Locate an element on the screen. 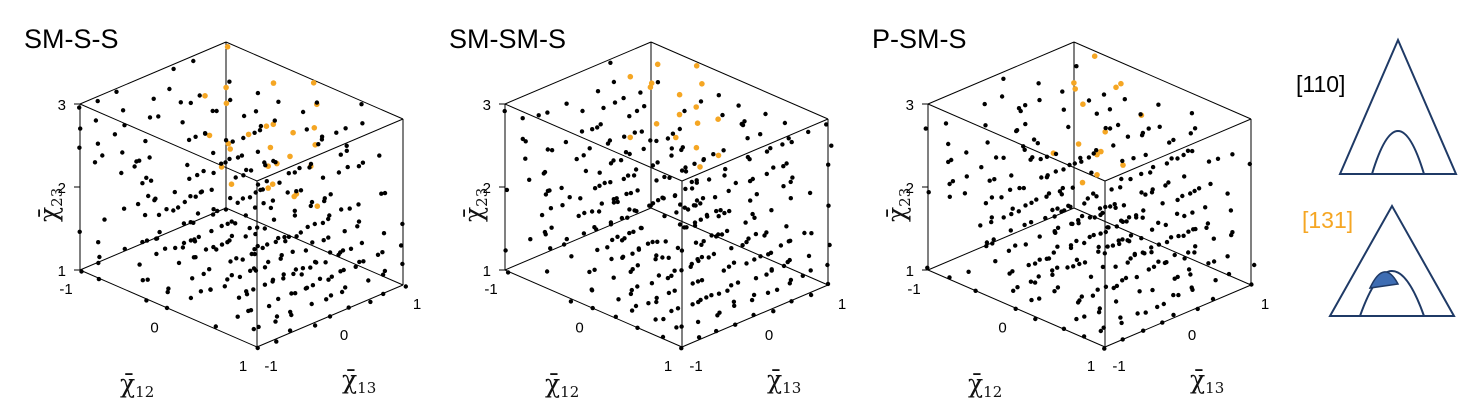  y-axis-label: χ̄13 is located at coordinates (784, 381).